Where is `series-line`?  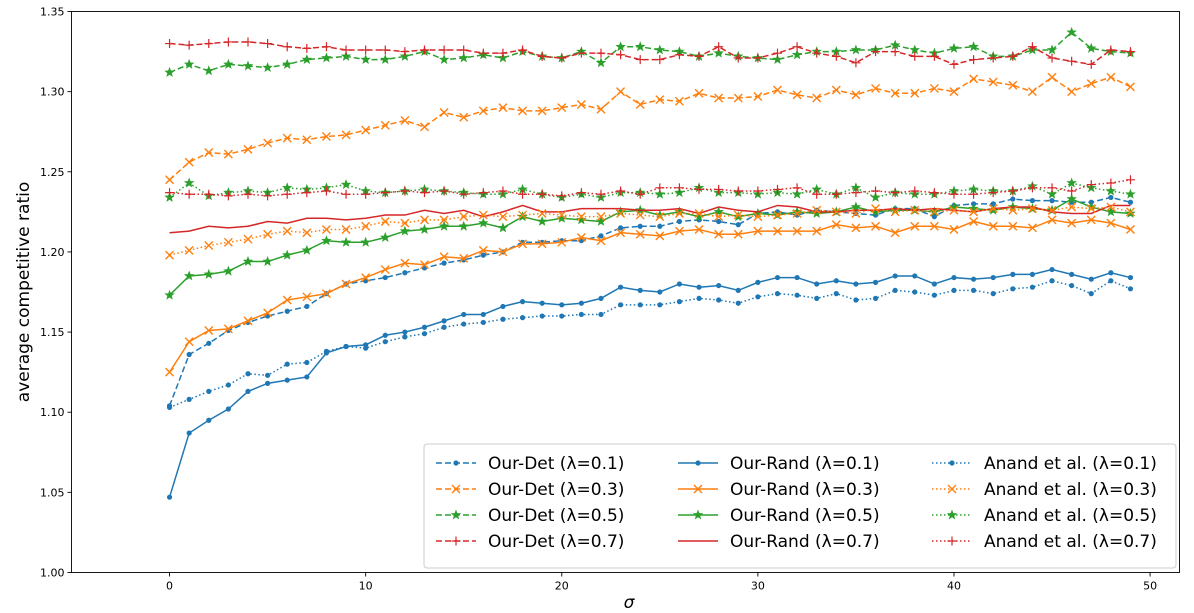 series-line is located at coordinates (650, 190).